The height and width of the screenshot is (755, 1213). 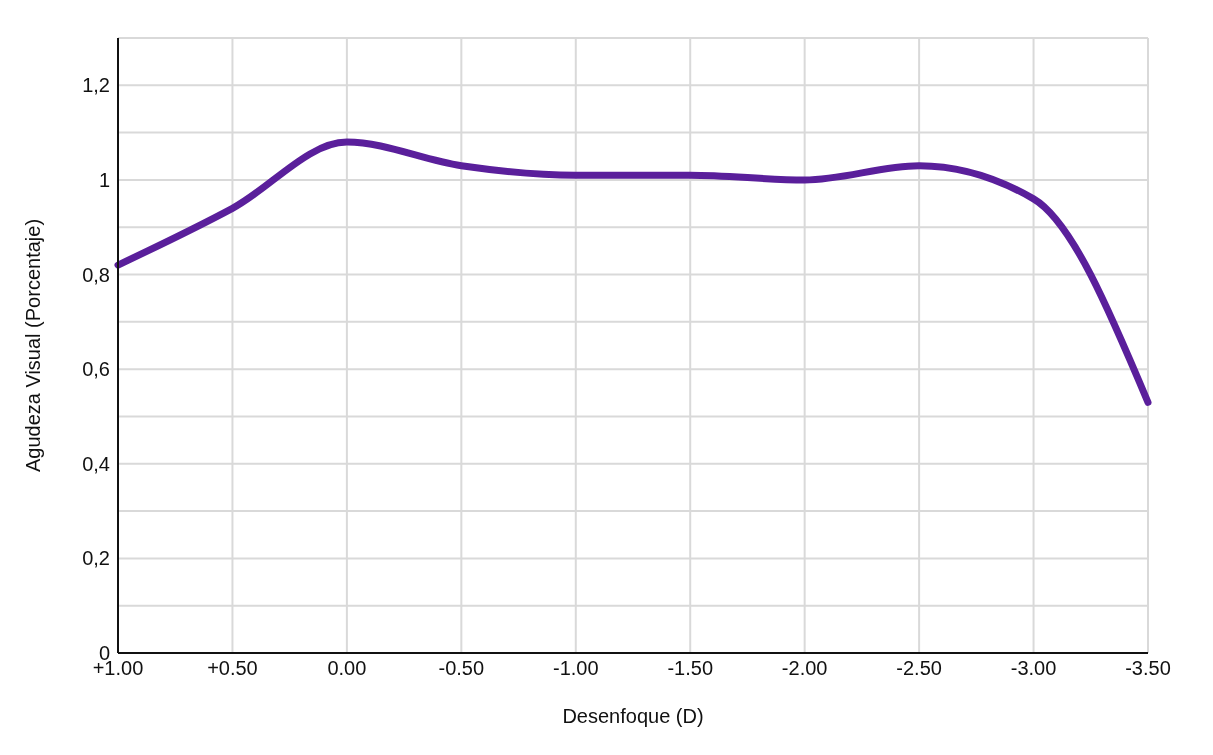 I want to click on x-tick-label: 0.00, so click(x=347, y=668).